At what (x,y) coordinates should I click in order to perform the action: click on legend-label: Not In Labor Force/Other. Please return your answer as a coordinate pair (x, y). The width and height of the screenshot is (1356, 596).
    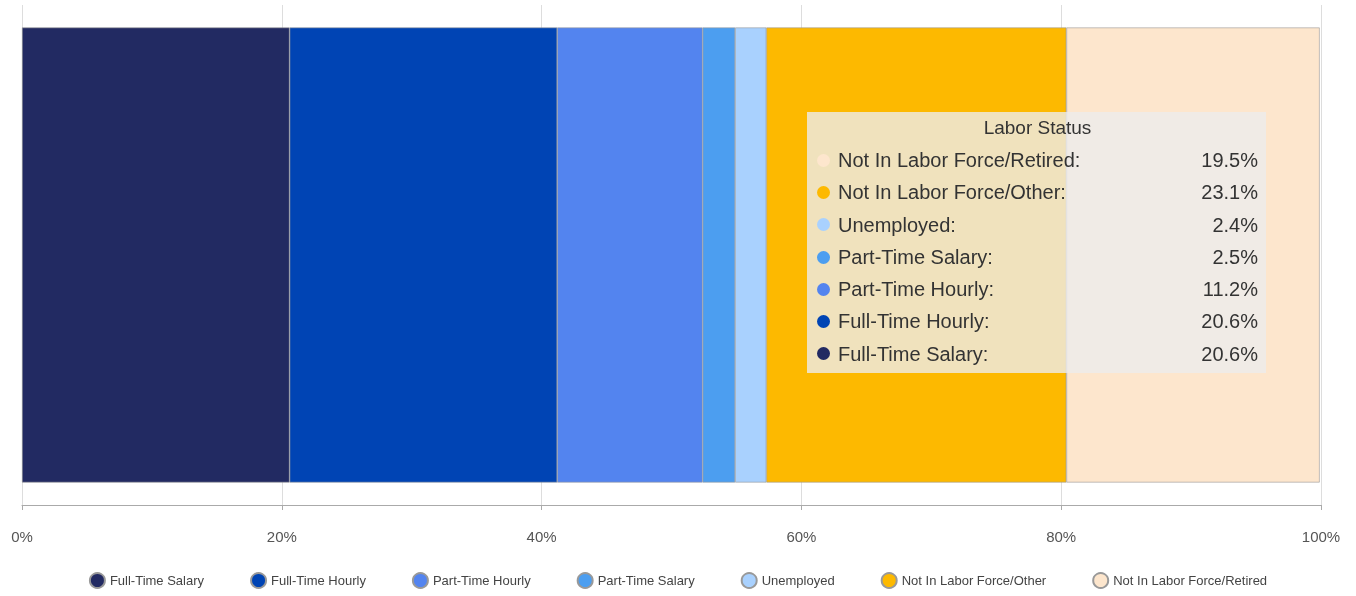
    Looking at the image, I should click on (974, 580).